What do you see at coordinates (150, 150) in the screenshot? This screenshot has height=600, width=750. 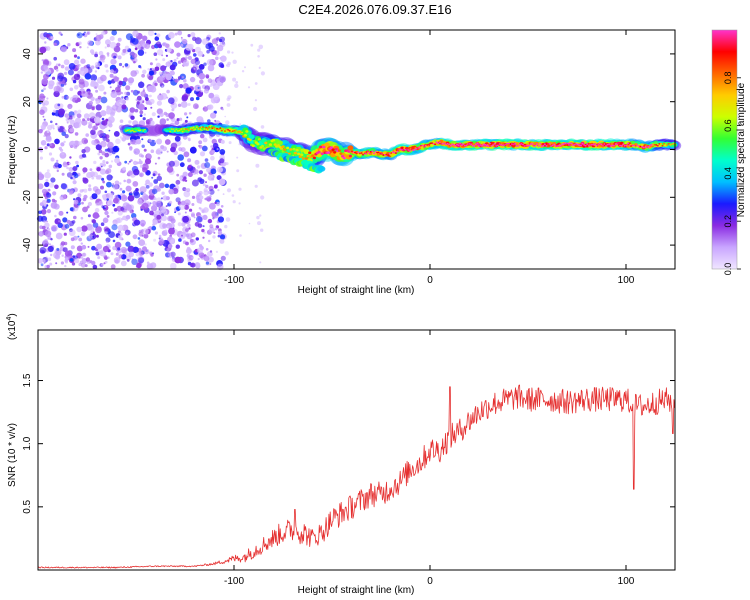 I see `noise-speckle-region` at bounding box center [150, 150].